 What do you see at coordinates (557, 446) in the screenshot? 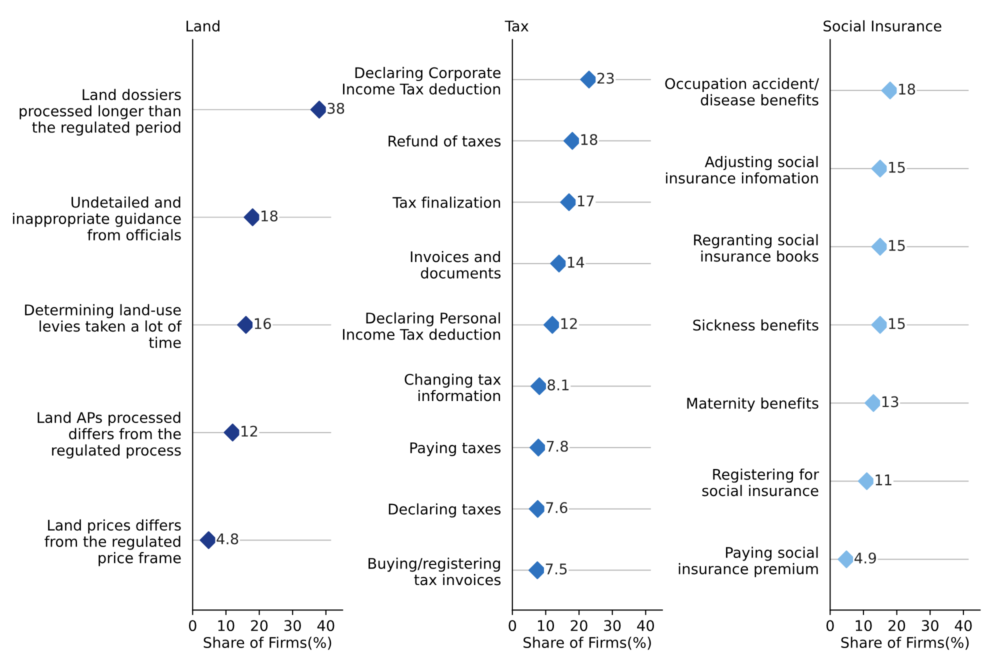
I see `data-label: 7.8` at bounding box center [557, 446].